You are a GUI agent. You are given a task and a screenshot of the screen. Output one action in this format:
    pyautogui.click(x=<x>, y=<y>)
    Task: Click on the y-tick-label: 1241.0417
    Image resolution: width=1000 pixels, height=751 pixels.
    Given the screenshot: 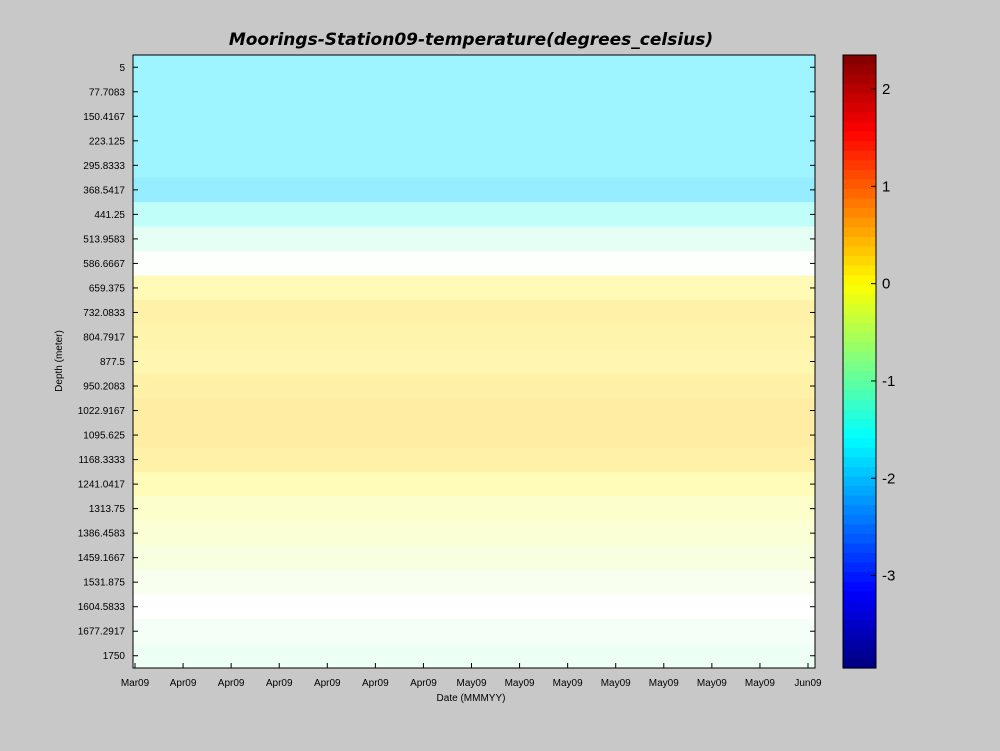 What is the action you would take?
    pyautogui.click(x=102, y=485)
    